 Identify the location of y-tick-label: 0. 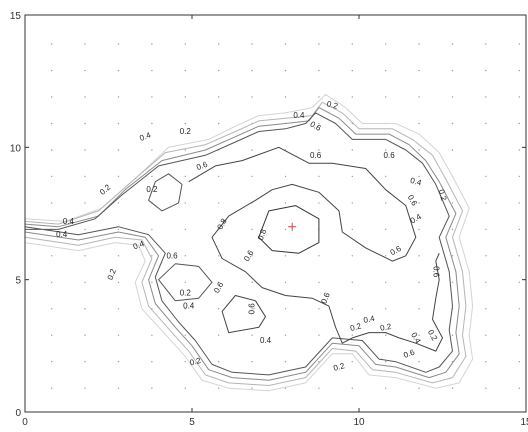
(18, 413).